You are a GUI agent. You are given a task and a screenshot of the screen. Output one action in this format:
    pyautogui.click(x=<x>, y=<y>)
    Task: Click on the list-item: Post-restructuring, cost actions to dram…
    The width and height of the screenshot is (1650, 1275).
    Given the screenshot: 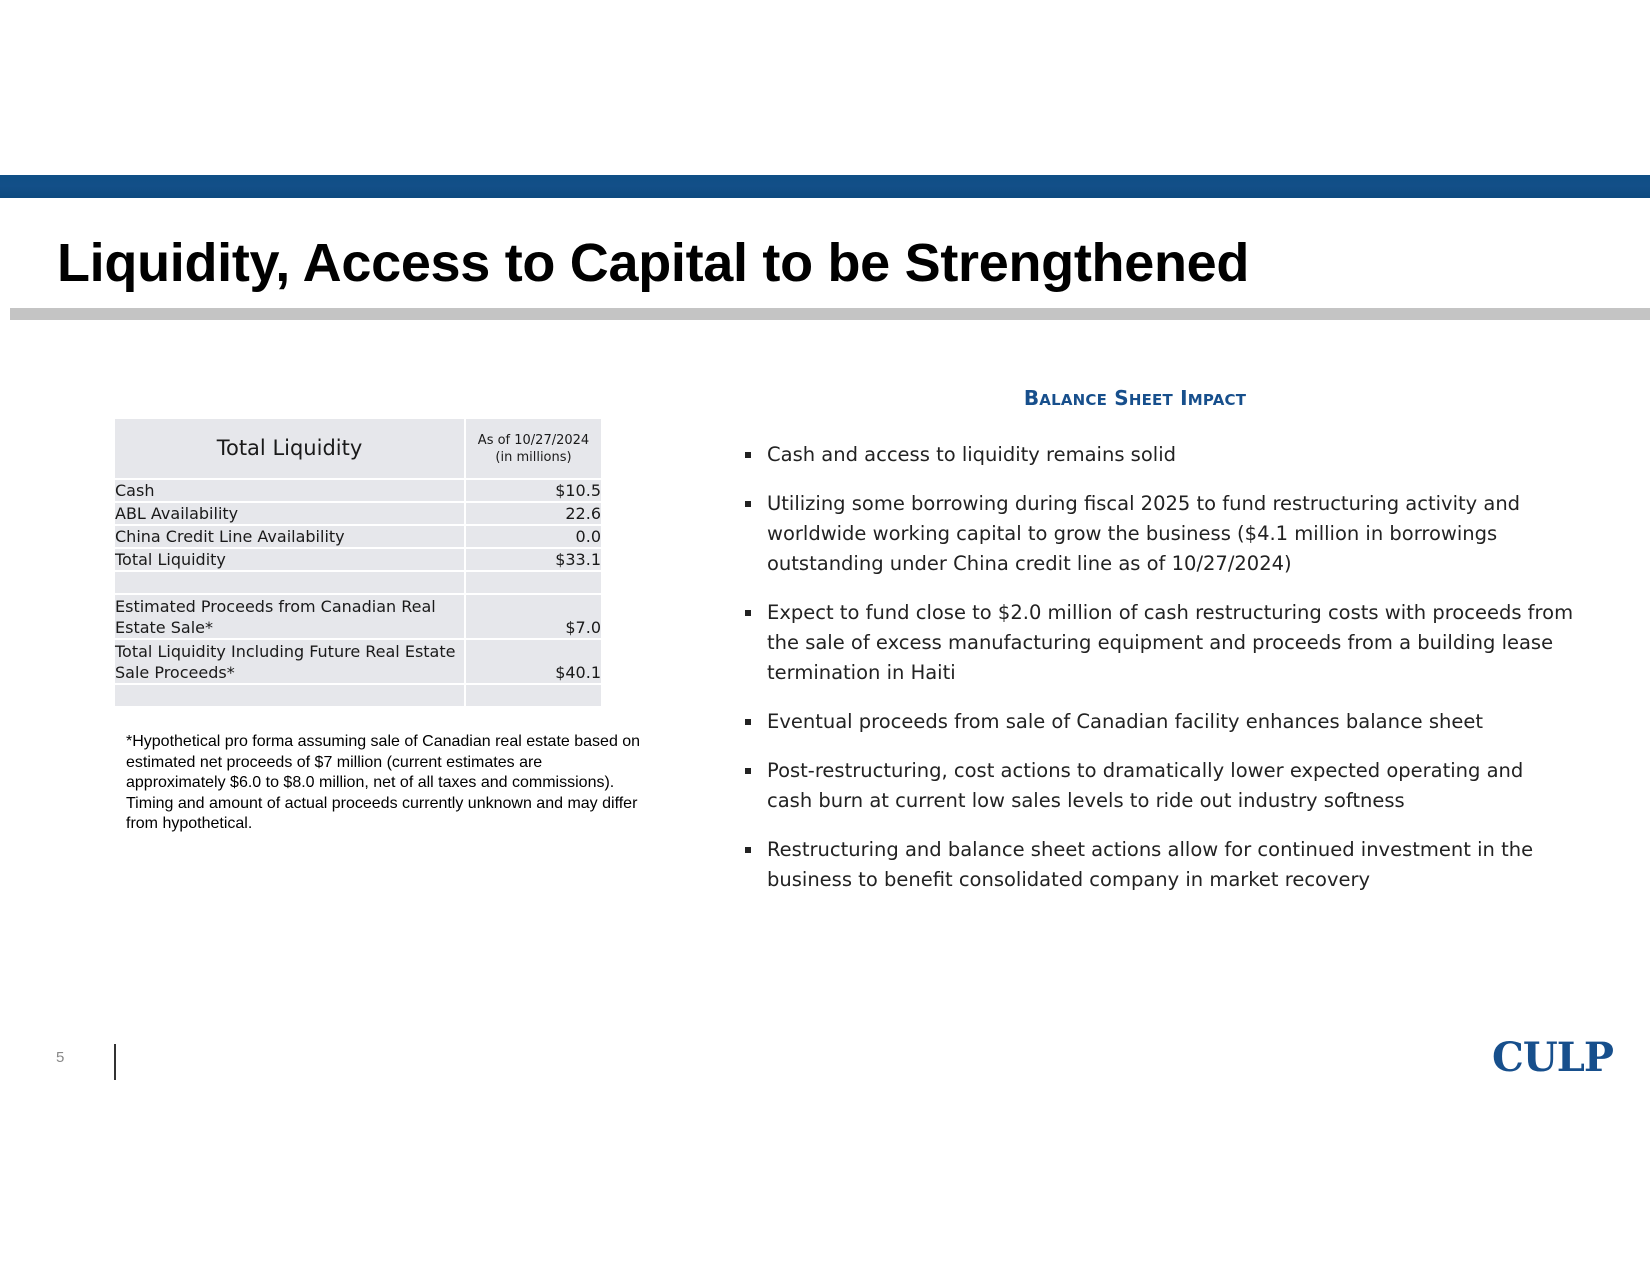 What is the action you would take?
    pyautogui.click(x=1185, y=786)
    